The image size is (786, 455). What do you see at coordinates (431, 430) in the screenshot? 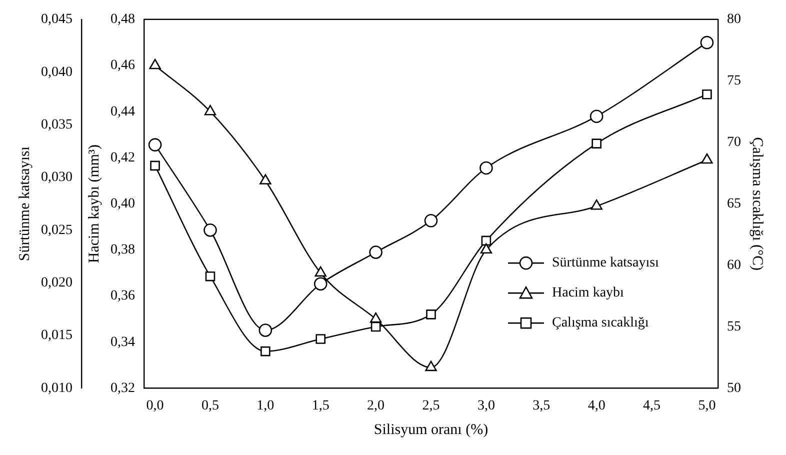
I see `x-axis-title: Silisyum oranı (%)` at bounding box center [431, 430].